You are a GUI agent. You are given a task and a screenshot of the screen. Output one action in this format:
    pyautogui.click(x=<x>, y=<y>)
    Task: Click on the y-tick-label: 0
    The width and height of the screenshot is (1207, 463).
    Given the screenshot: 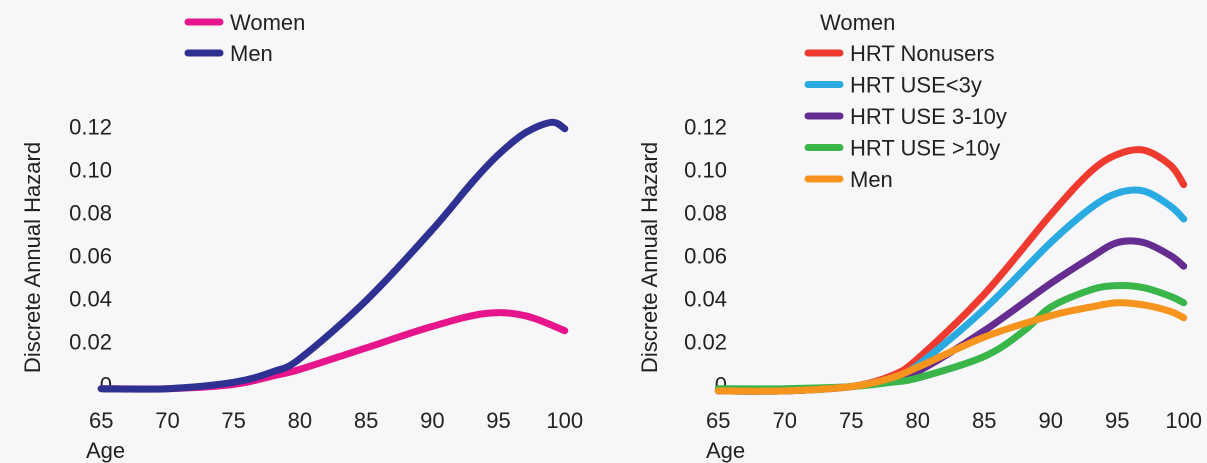 What is the action you would take?
    pyautogui.click(x=106, y=384)
    